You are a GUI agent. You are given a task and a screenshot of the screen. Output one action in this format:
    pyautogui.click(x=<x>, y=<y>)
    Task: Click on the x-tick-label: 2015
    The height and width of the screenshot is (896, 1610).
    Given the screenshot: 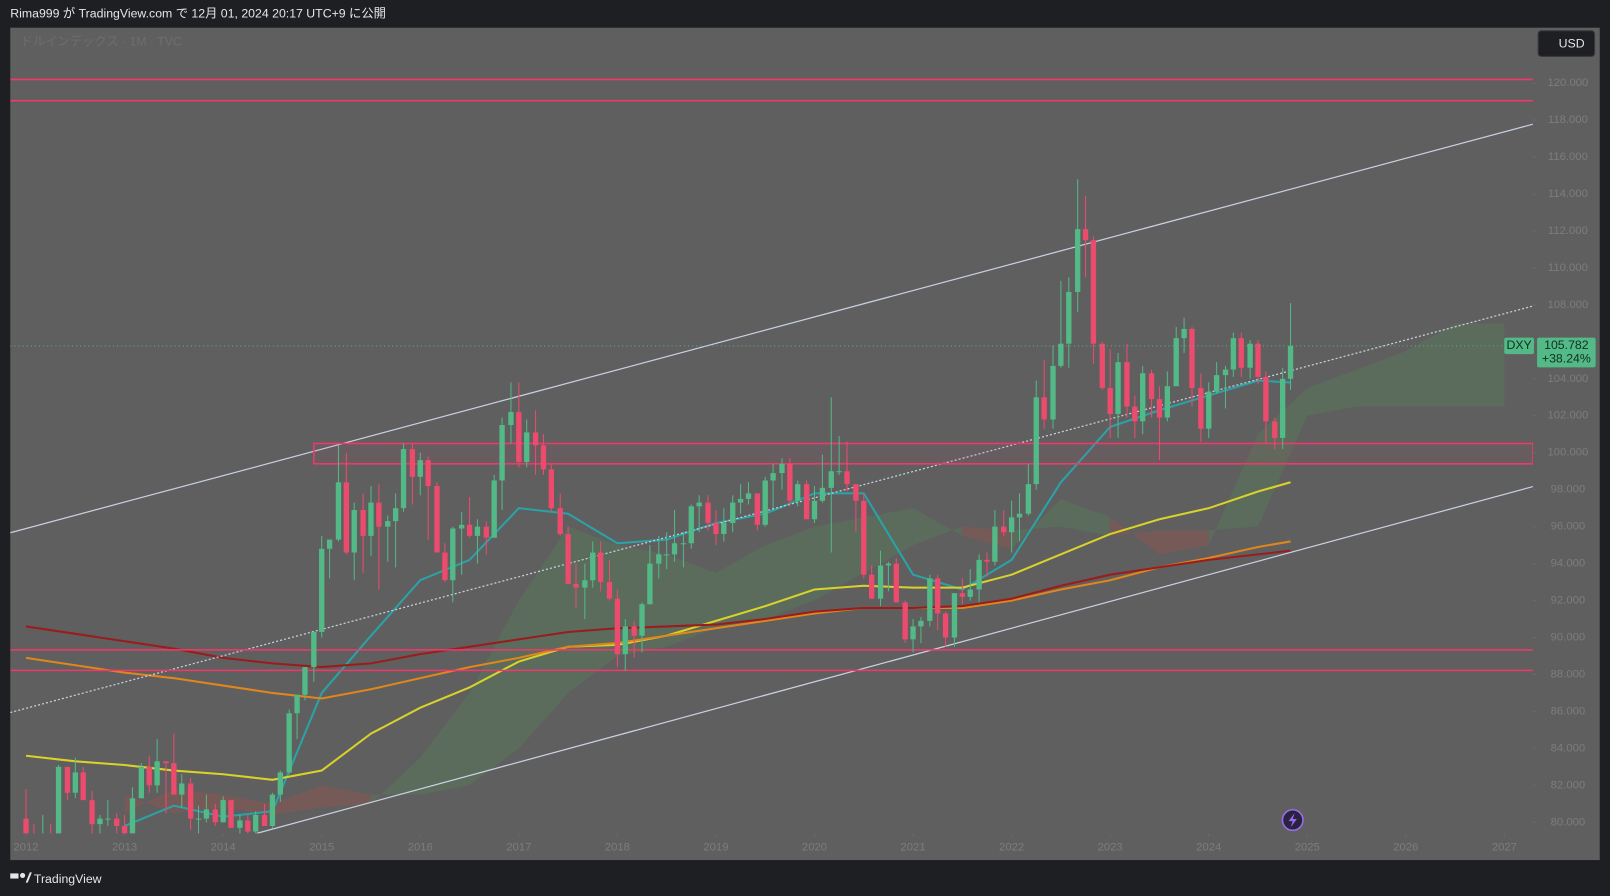 What is the action you would take?
    pyautogui.click(x=321, y=848)
    